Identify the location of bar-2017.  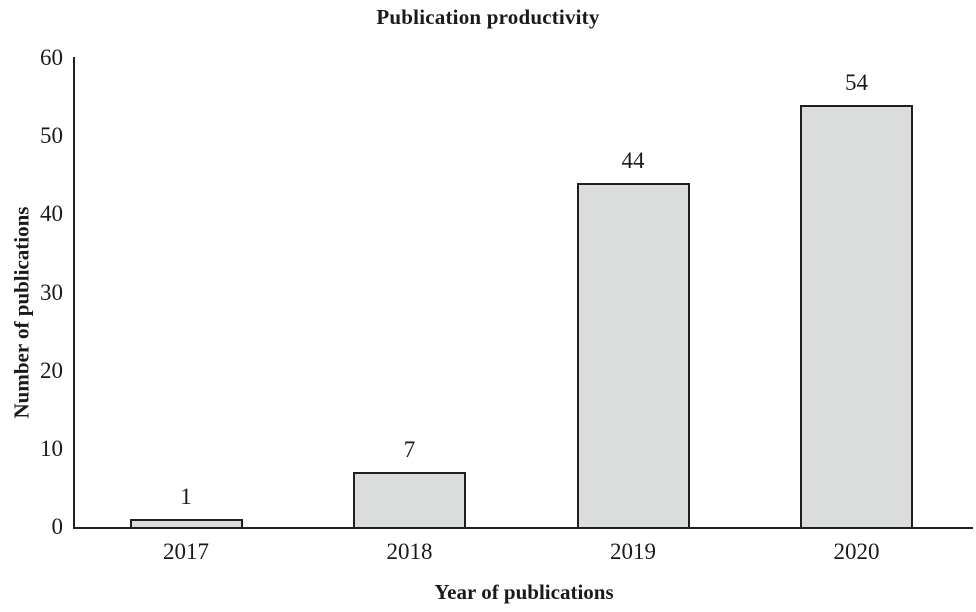
(186, 524).